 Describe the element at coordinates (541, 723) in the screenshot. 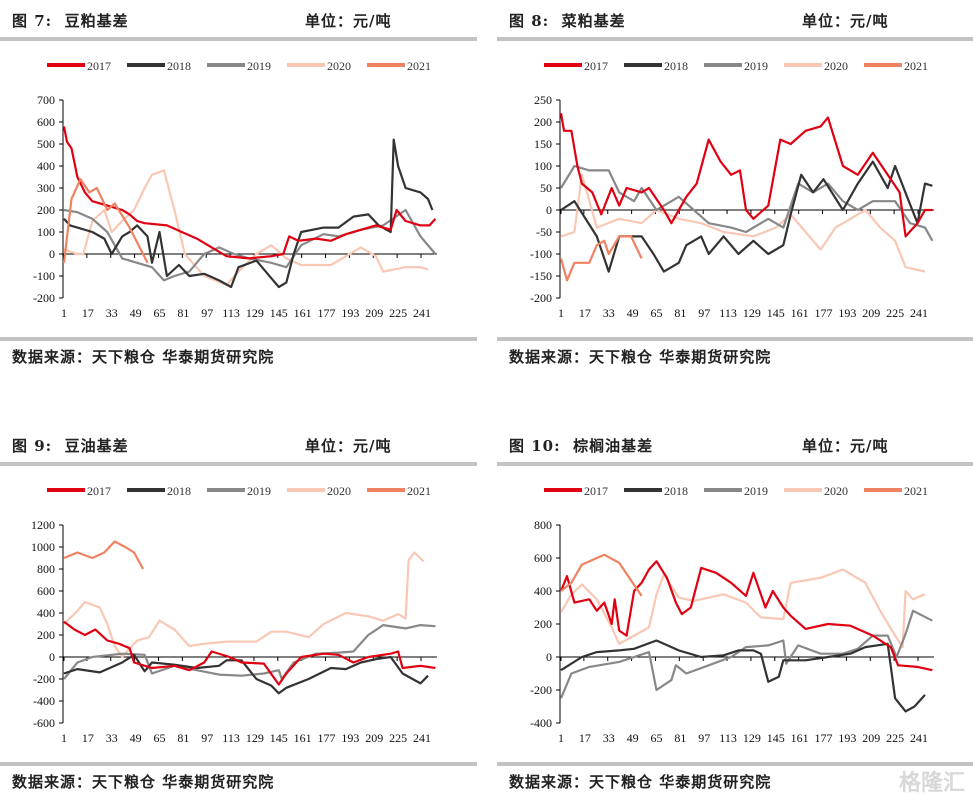

I see `y-tick-label: -400` at that location.